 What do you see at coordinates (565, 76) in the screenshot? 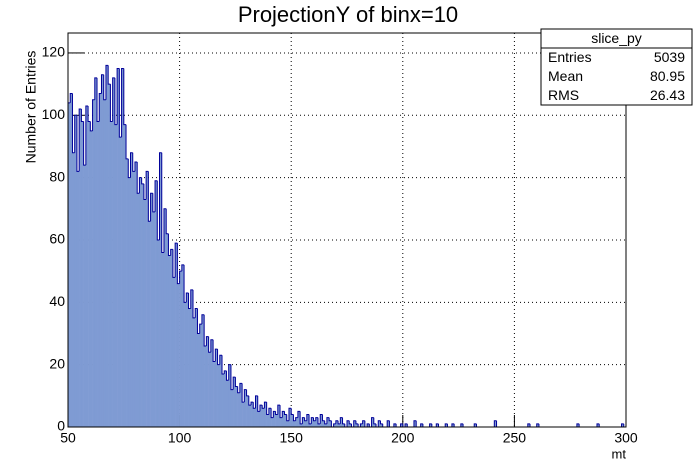
I see `stats-label: Mean` at bounding box center [565, 76].